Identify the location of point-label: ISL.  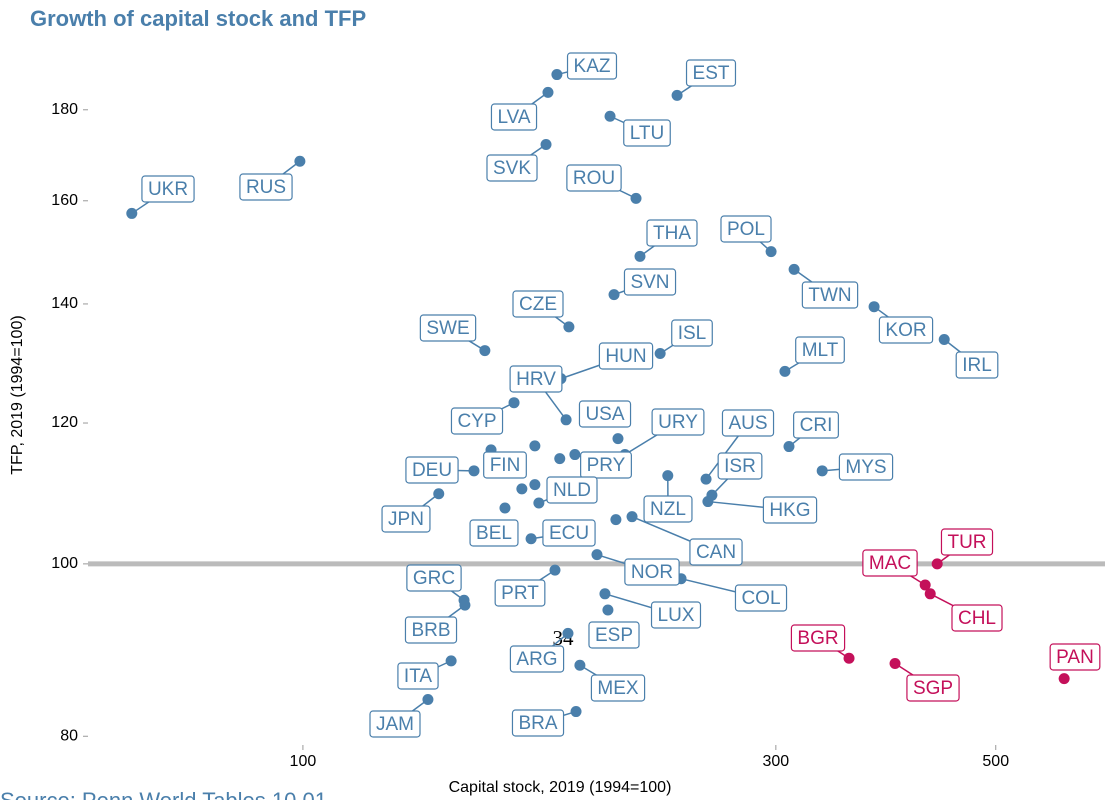
(692, 333).